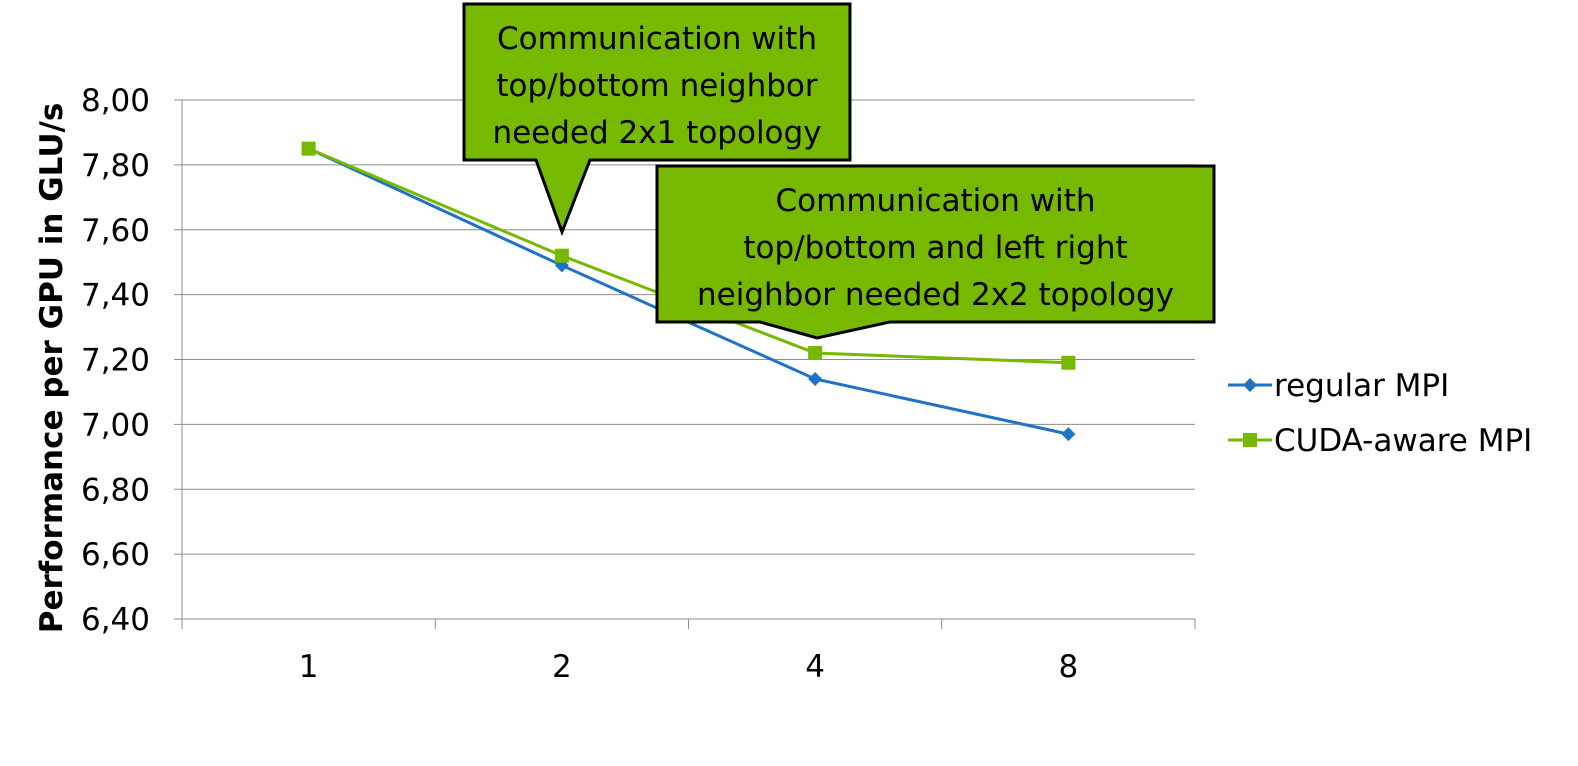 This screenshot has width=1578, height=766. I want to click on x-tick-label: 1, so click(309, 667).